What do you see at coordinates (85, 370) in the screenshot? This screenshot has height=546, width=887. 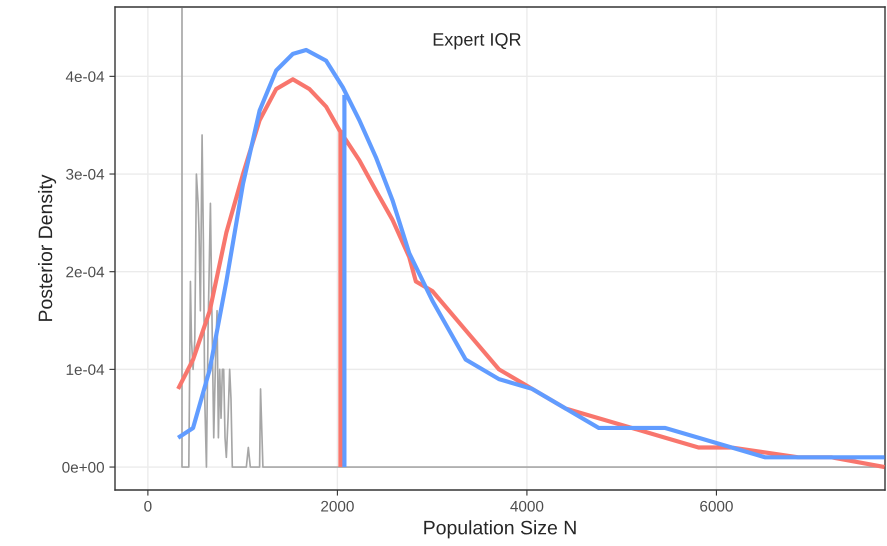 I see `y-tick-label: 1e-04` at bounding box center [85, 370].